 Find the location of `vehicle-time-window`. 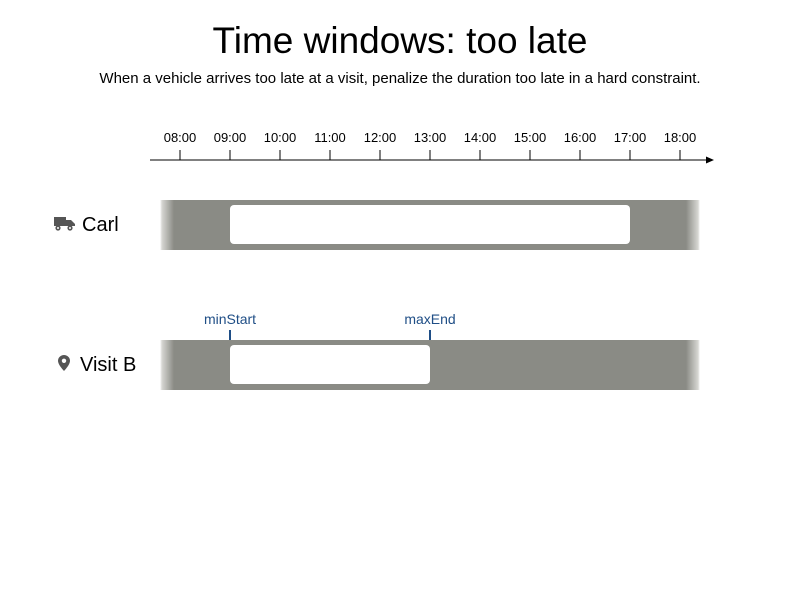

vehicle-time-window is located at coordinates (430, 224).